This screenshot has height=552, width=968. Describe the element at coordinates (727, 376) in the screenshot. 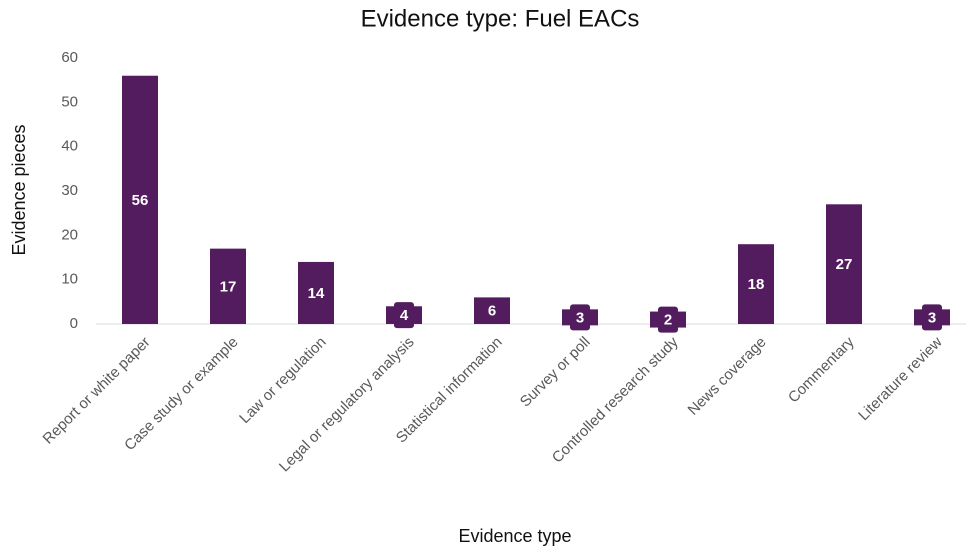

I see `x-tick-label: News coverage` at that location.